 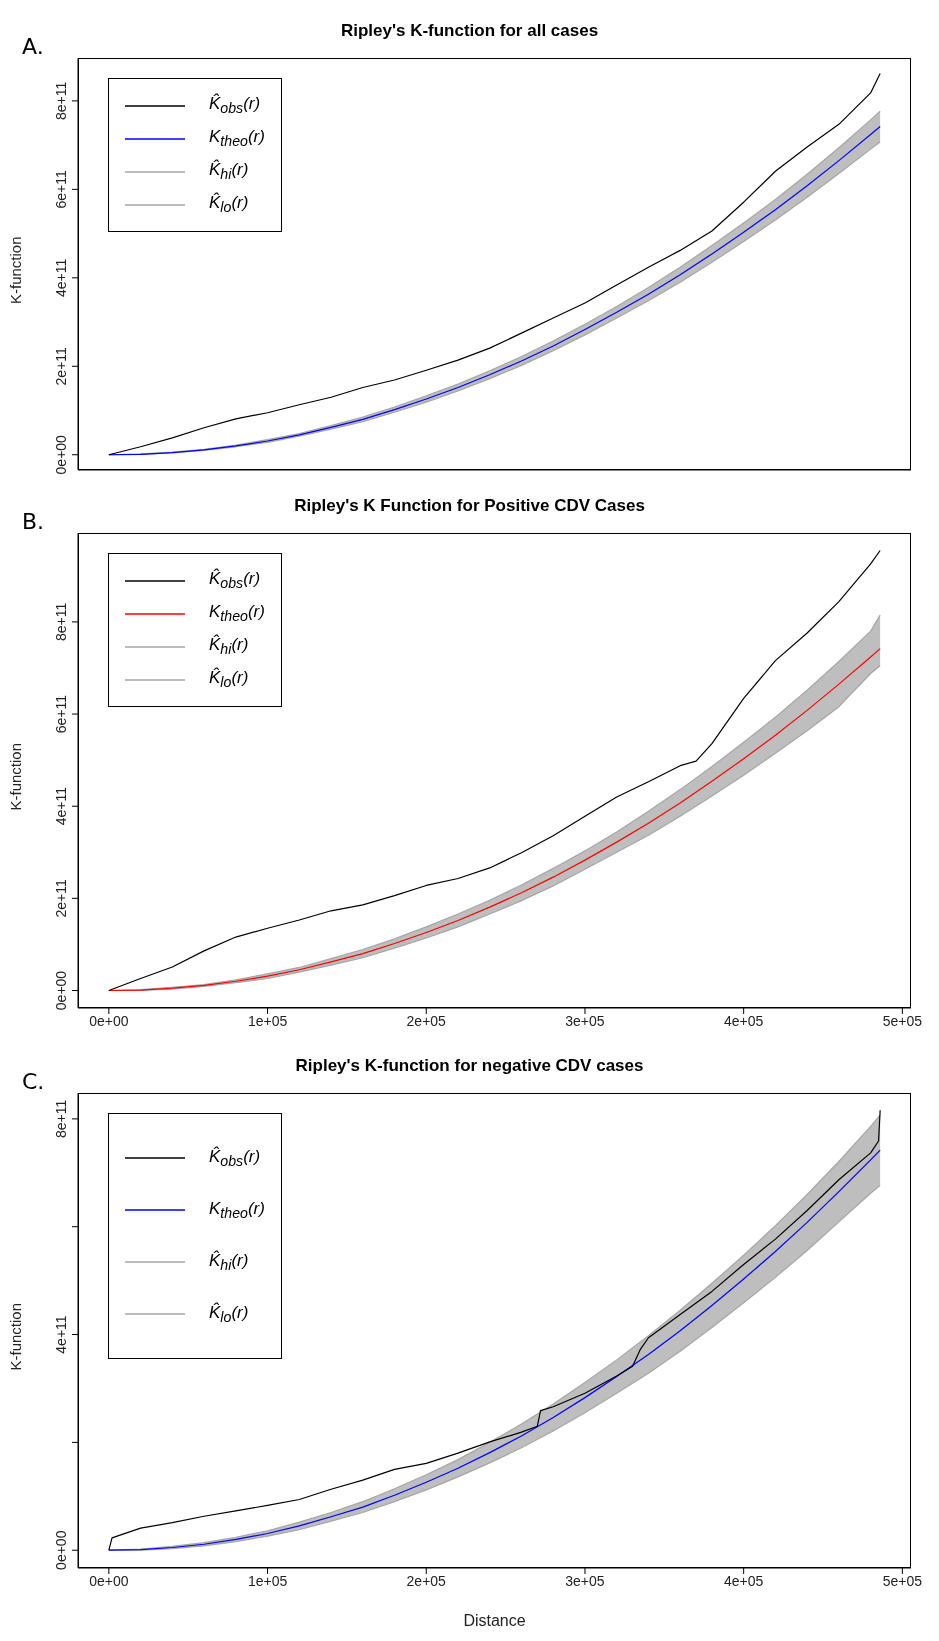 What do you see at coordinates (469, 1065) in the screenshot?
I see `chart-title: Ripley's K-function for negative CDV cases` at bounding box center [469, 1065].